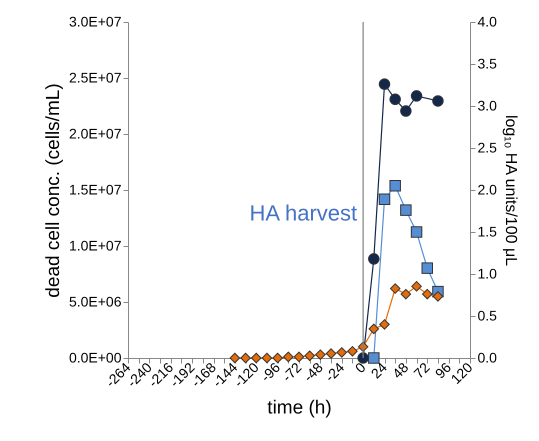  What do you see at coordinates (488, 274) in the screenshot?
I see `y2-tick-label: 1.0` at bounding box center [488, 274].